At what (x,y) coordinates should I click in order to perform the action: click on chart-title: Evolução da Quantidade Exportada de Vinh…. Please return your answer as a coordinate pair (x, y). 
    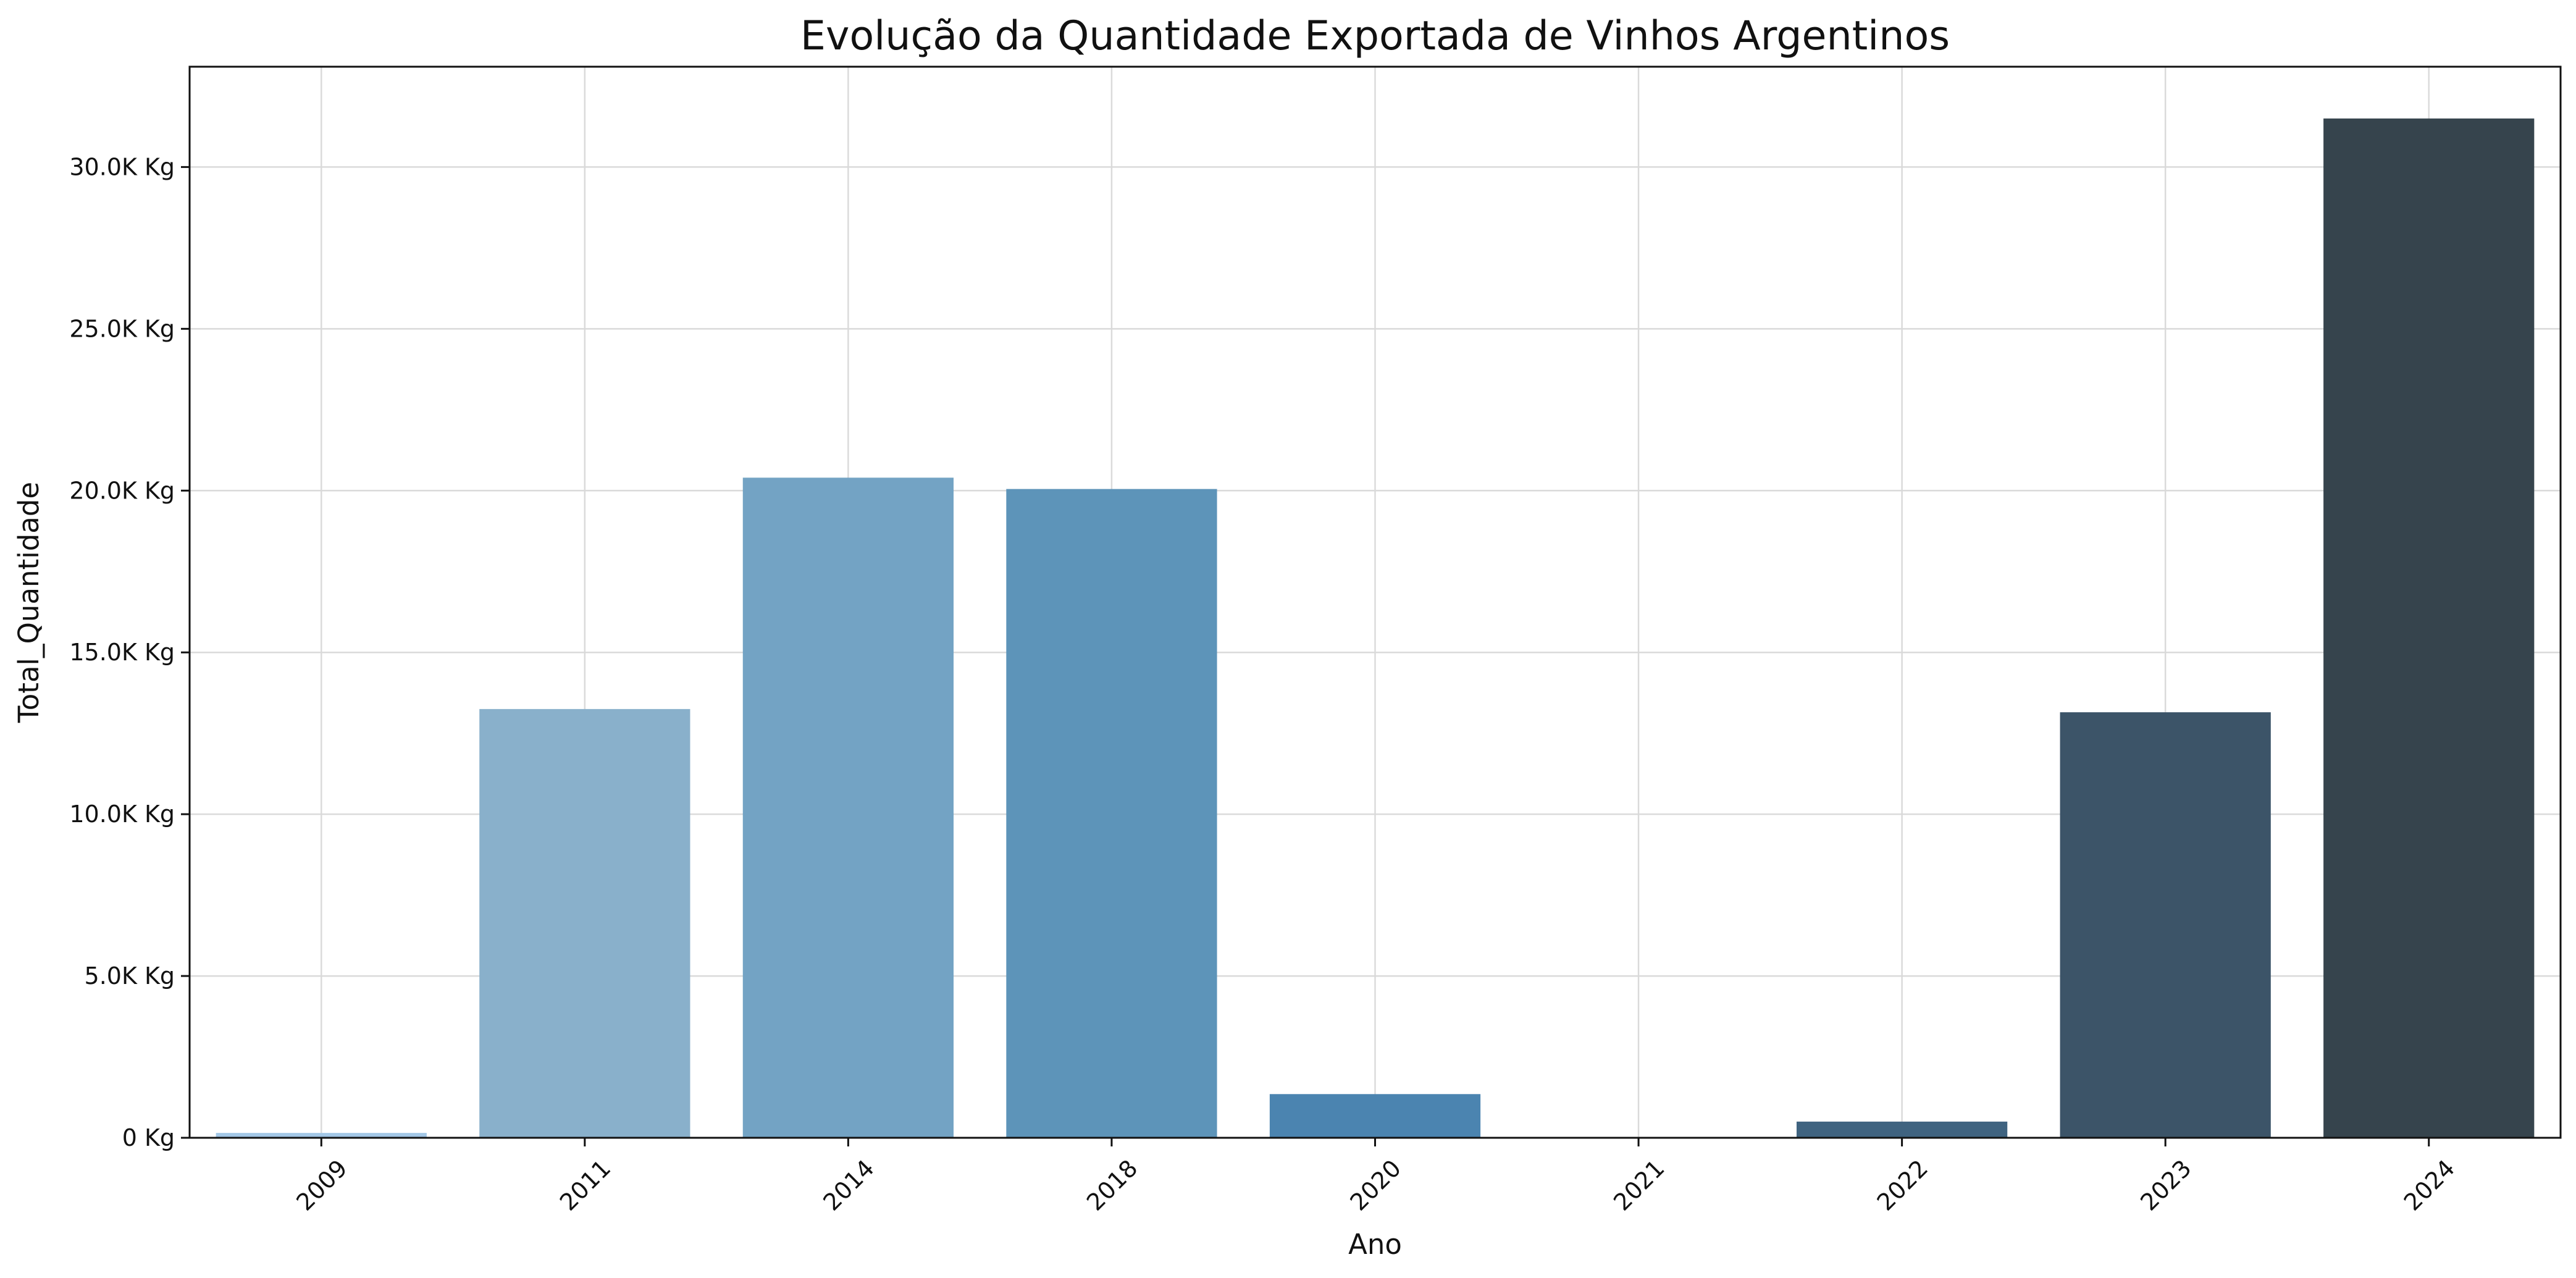
    Looking at the image, I should click on (1375, 36).